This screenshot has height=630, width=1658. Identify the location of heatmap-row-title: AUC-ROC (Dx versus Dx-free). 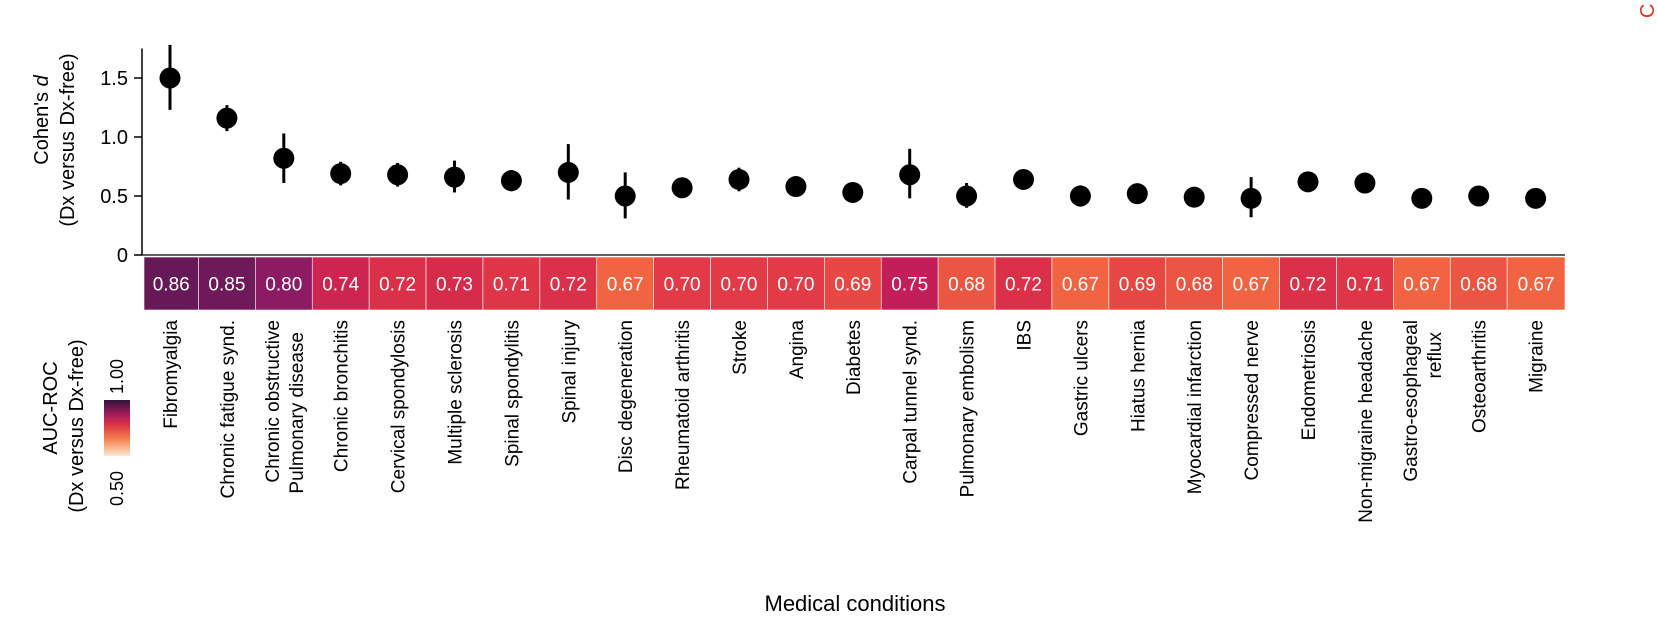
(64, 425).